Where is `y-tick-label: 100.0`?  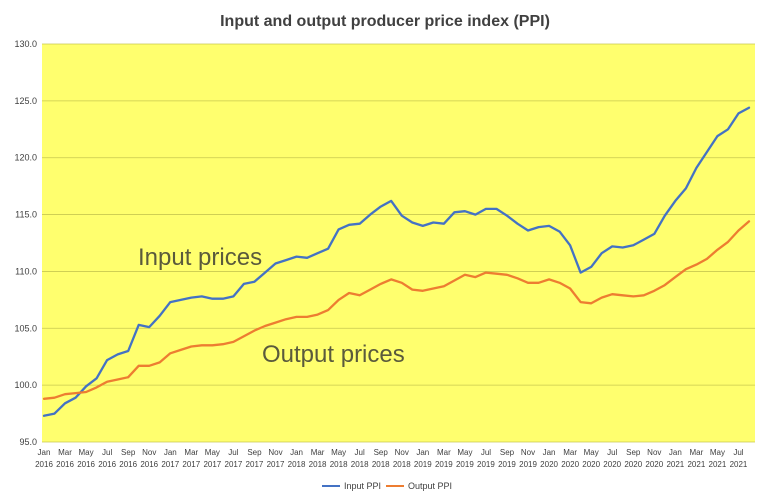 y-tick-label: 100.0 is located at coordinates (25, 385).